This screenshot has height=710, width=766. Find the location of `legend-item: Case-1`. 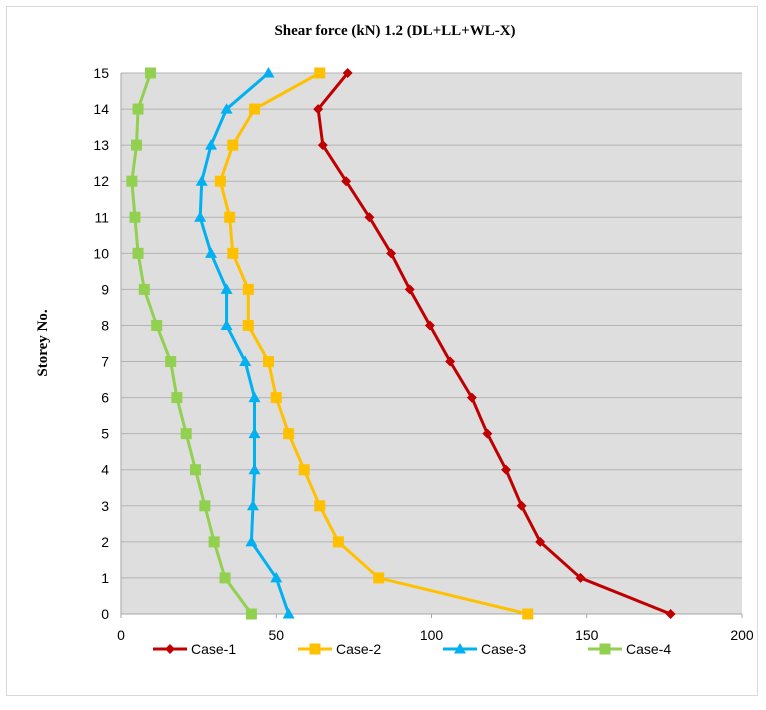

legend-item: Case-1 is located at coordinates (194, 649).